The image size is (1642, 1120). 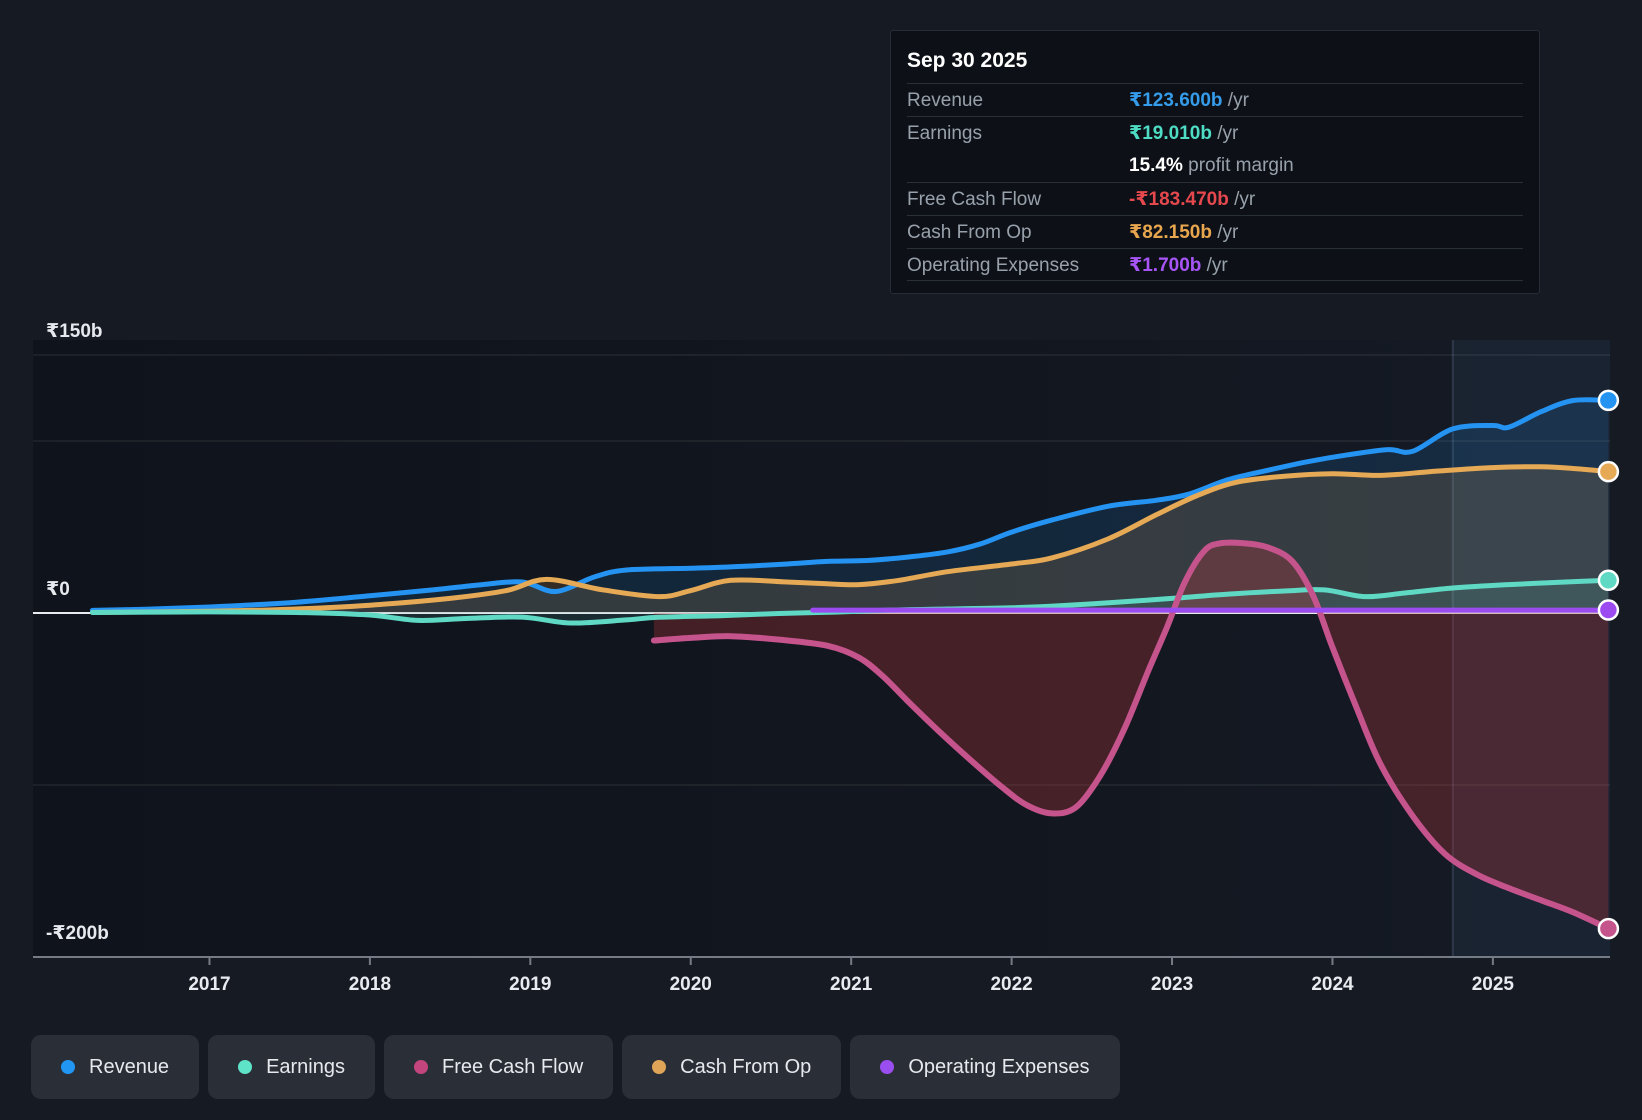 I want to click on legend-label: Free Cash Flow, so click(x=513, y=1066).